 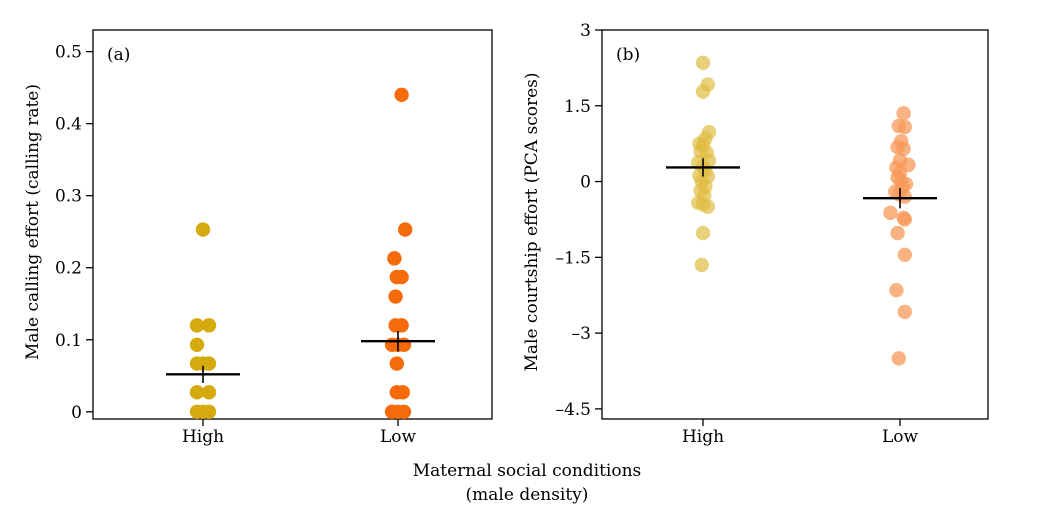 I want to click on y-tick-label: –3, so click(x=581, y=334).